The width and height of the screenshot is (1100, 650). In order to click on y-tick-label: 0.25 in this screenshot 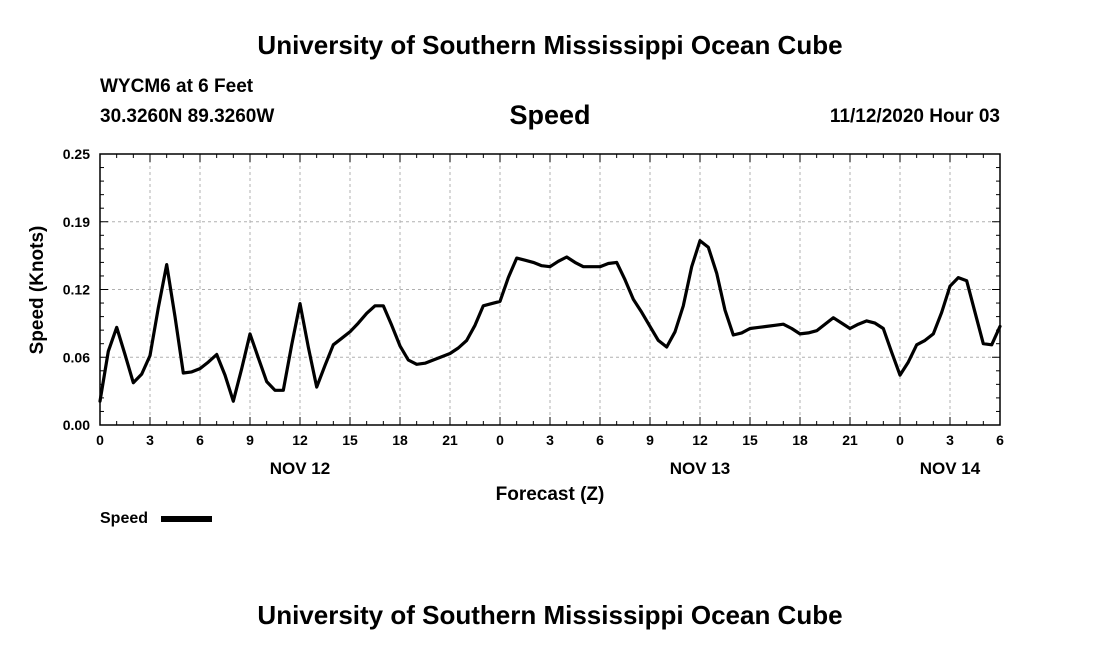, I will do `click(76, 154)`.